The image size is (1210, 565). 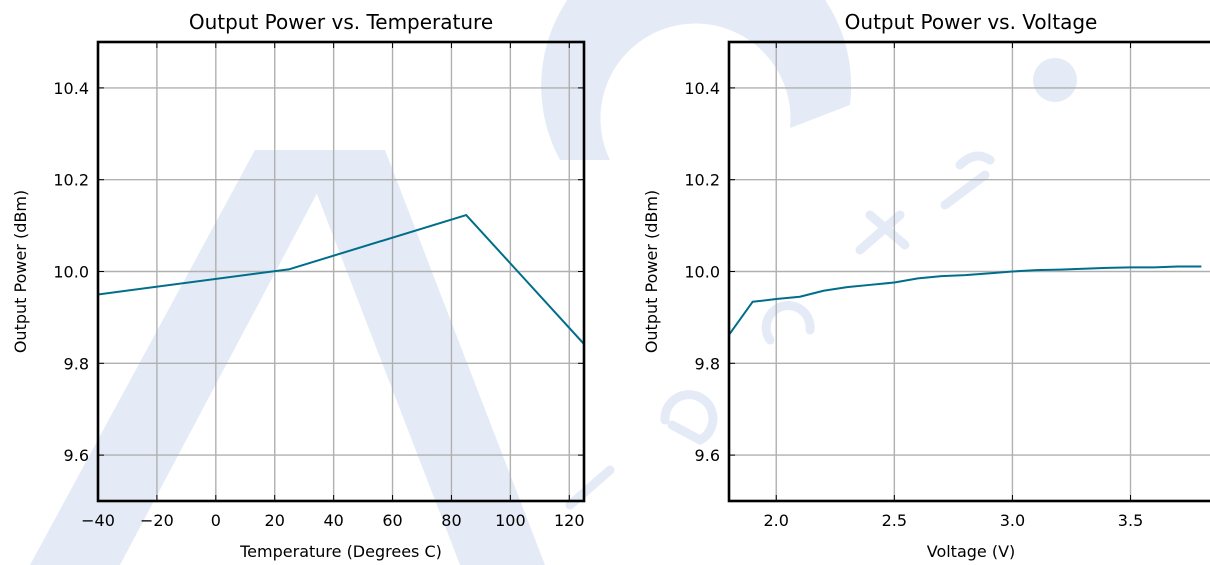 What do you see at coordinates (451, 520) in the screenshot?
I see `x-tick-label: 80` at bounding box center [451, 520].